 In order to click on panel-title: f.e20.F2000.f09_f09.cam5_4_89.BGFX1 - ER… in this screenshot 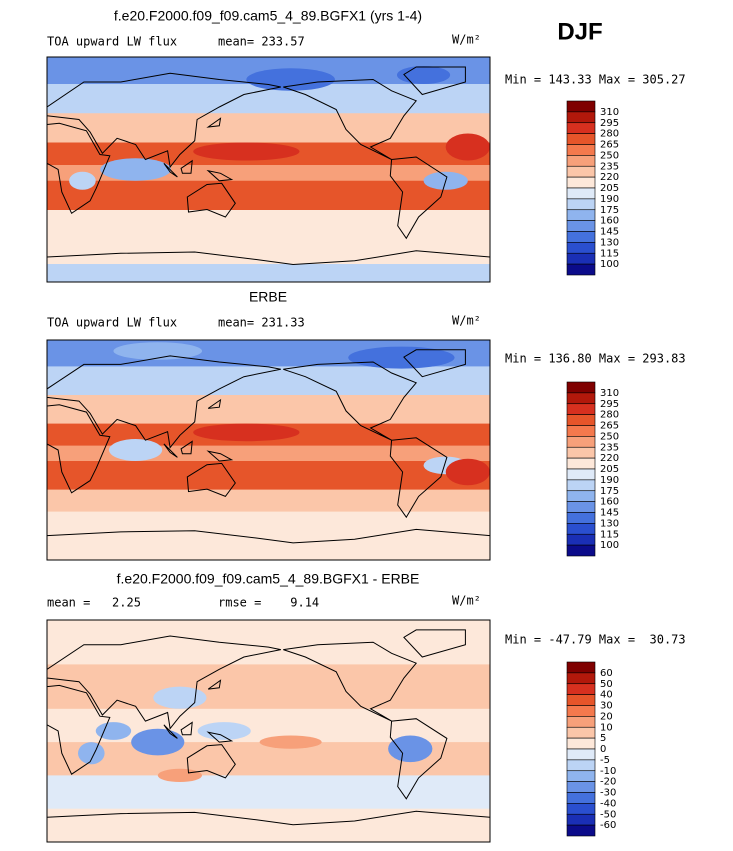, I will do `click(268, 579)`.